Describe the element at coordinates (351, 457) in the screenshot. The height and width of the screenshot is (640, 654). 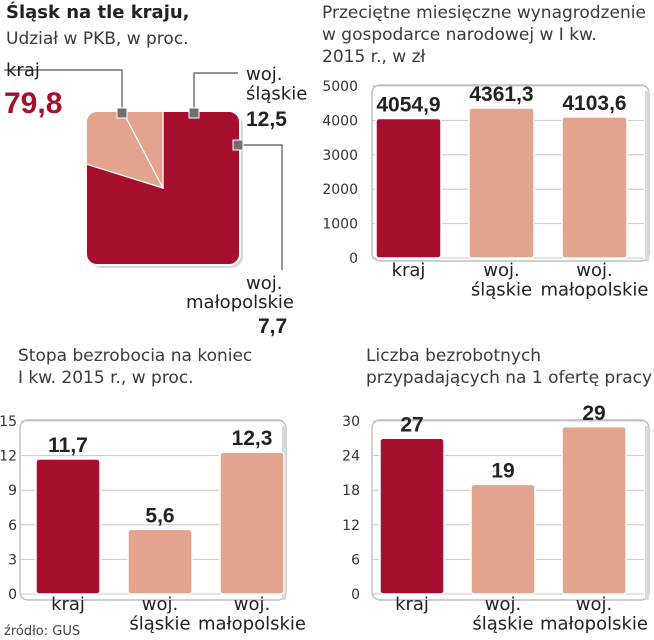
I see `chart3-ytick-4: 24` at that location.